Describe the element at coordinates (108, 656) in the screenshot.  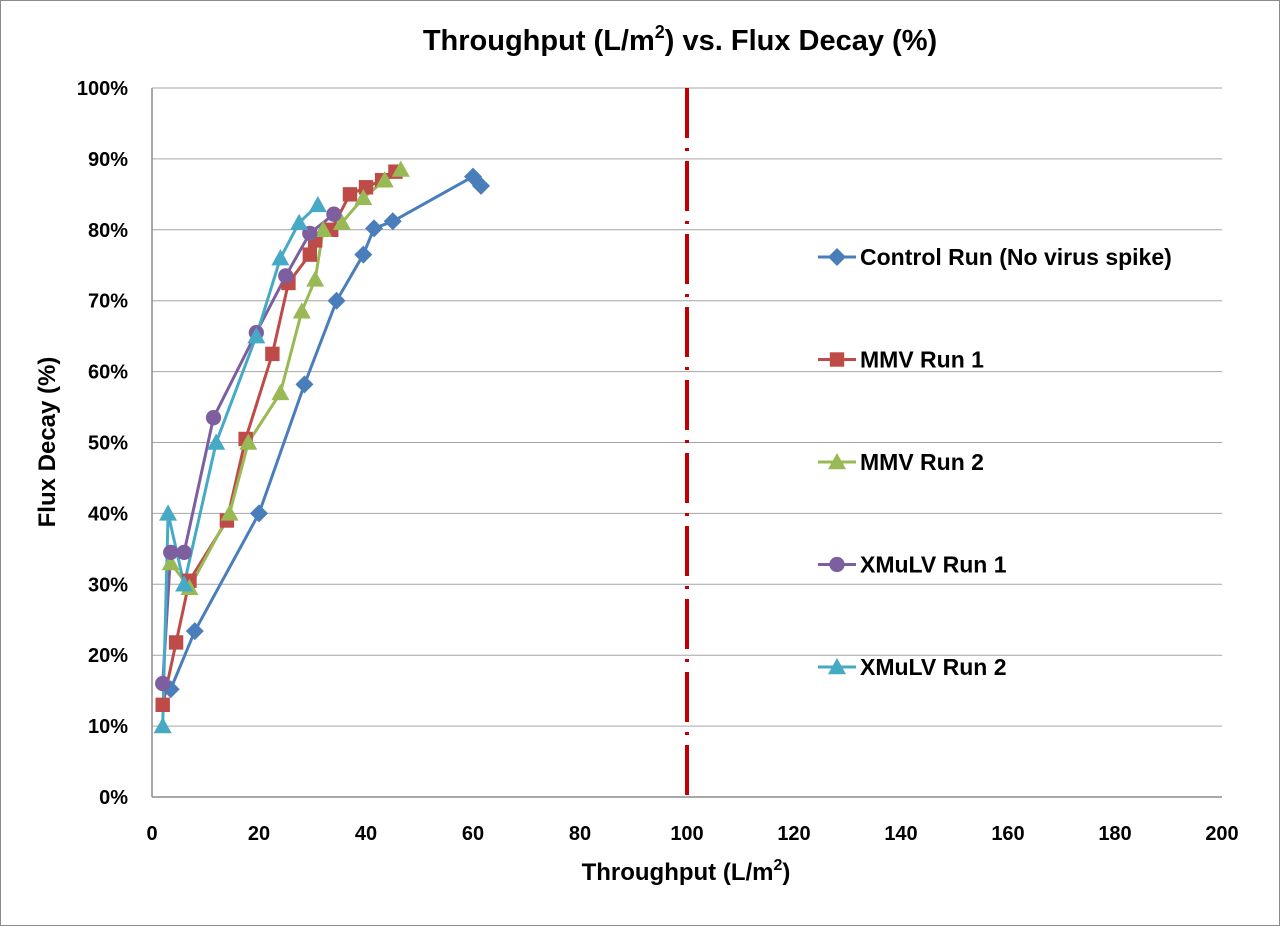
I see `y-tick-label: 20%` at that location.